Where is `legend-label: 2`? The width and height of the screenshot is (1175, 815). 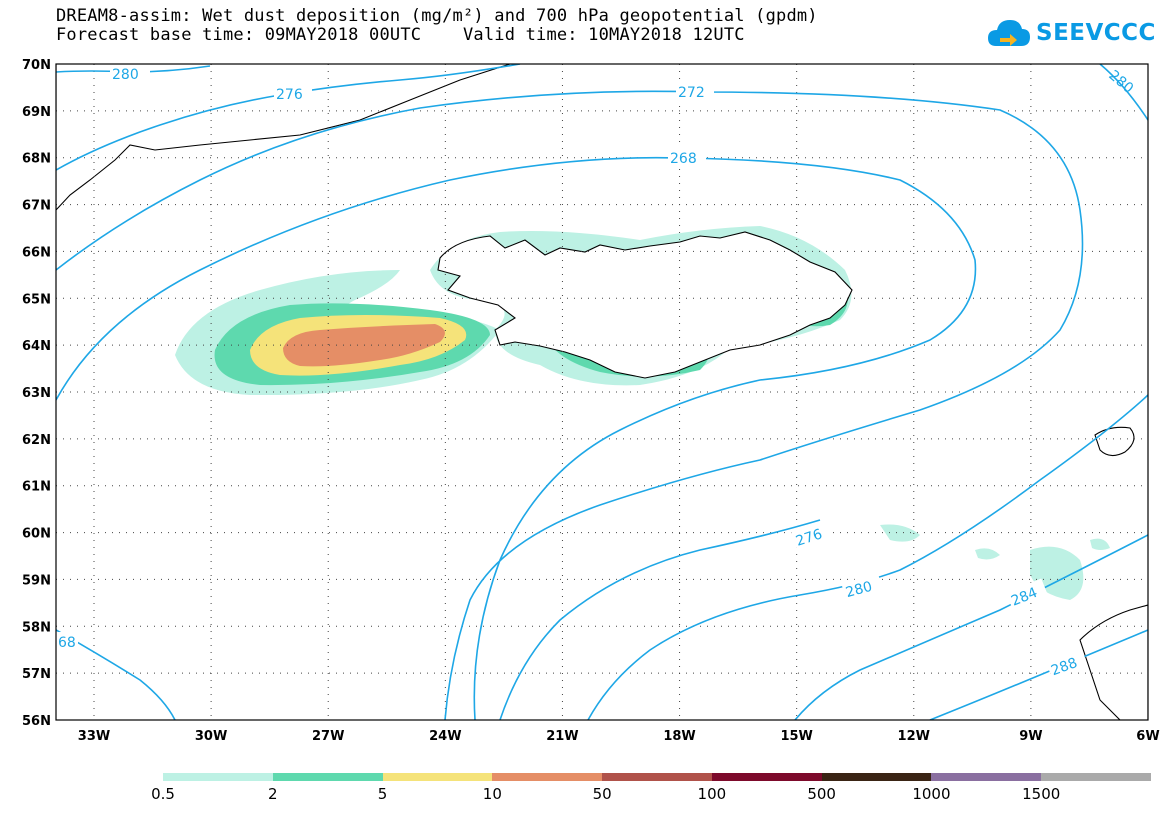 legend-label: 2 is located at coordinates (272, 794).